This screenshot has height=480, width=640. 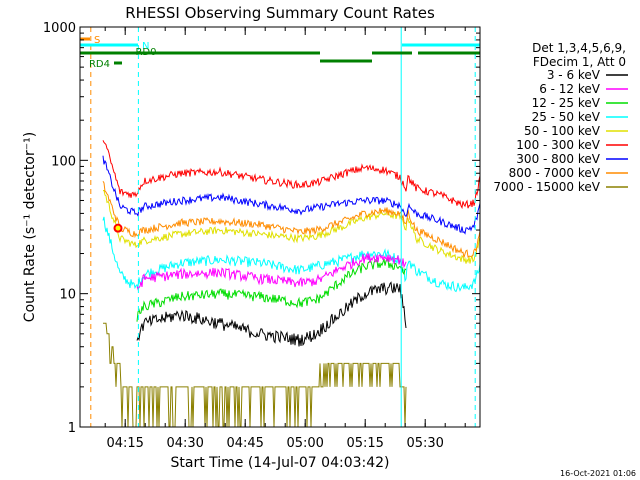 I want to click on legend-label-6-12-kev: 6 - 12 keV, so click(x=570, y=89).